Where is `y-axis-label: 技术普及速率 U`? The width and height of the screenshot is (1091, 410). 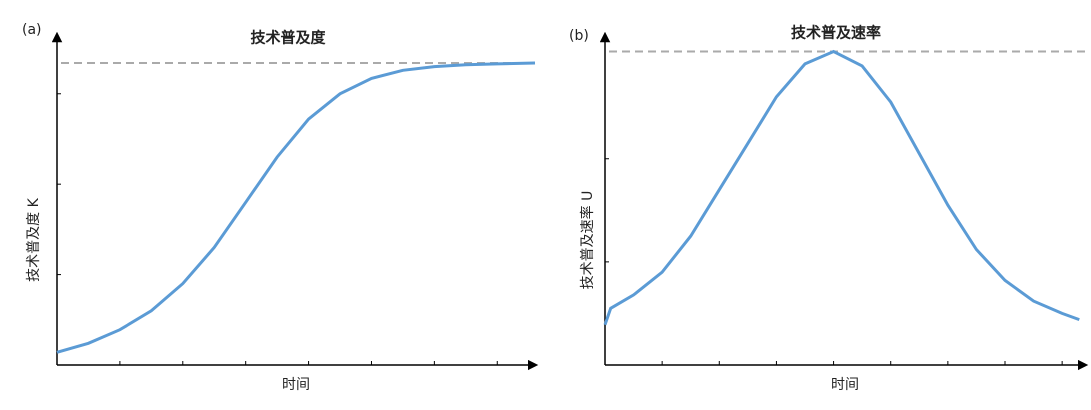
y-axis-label: 技术普及速率 U is located at coordinates (587, 240).